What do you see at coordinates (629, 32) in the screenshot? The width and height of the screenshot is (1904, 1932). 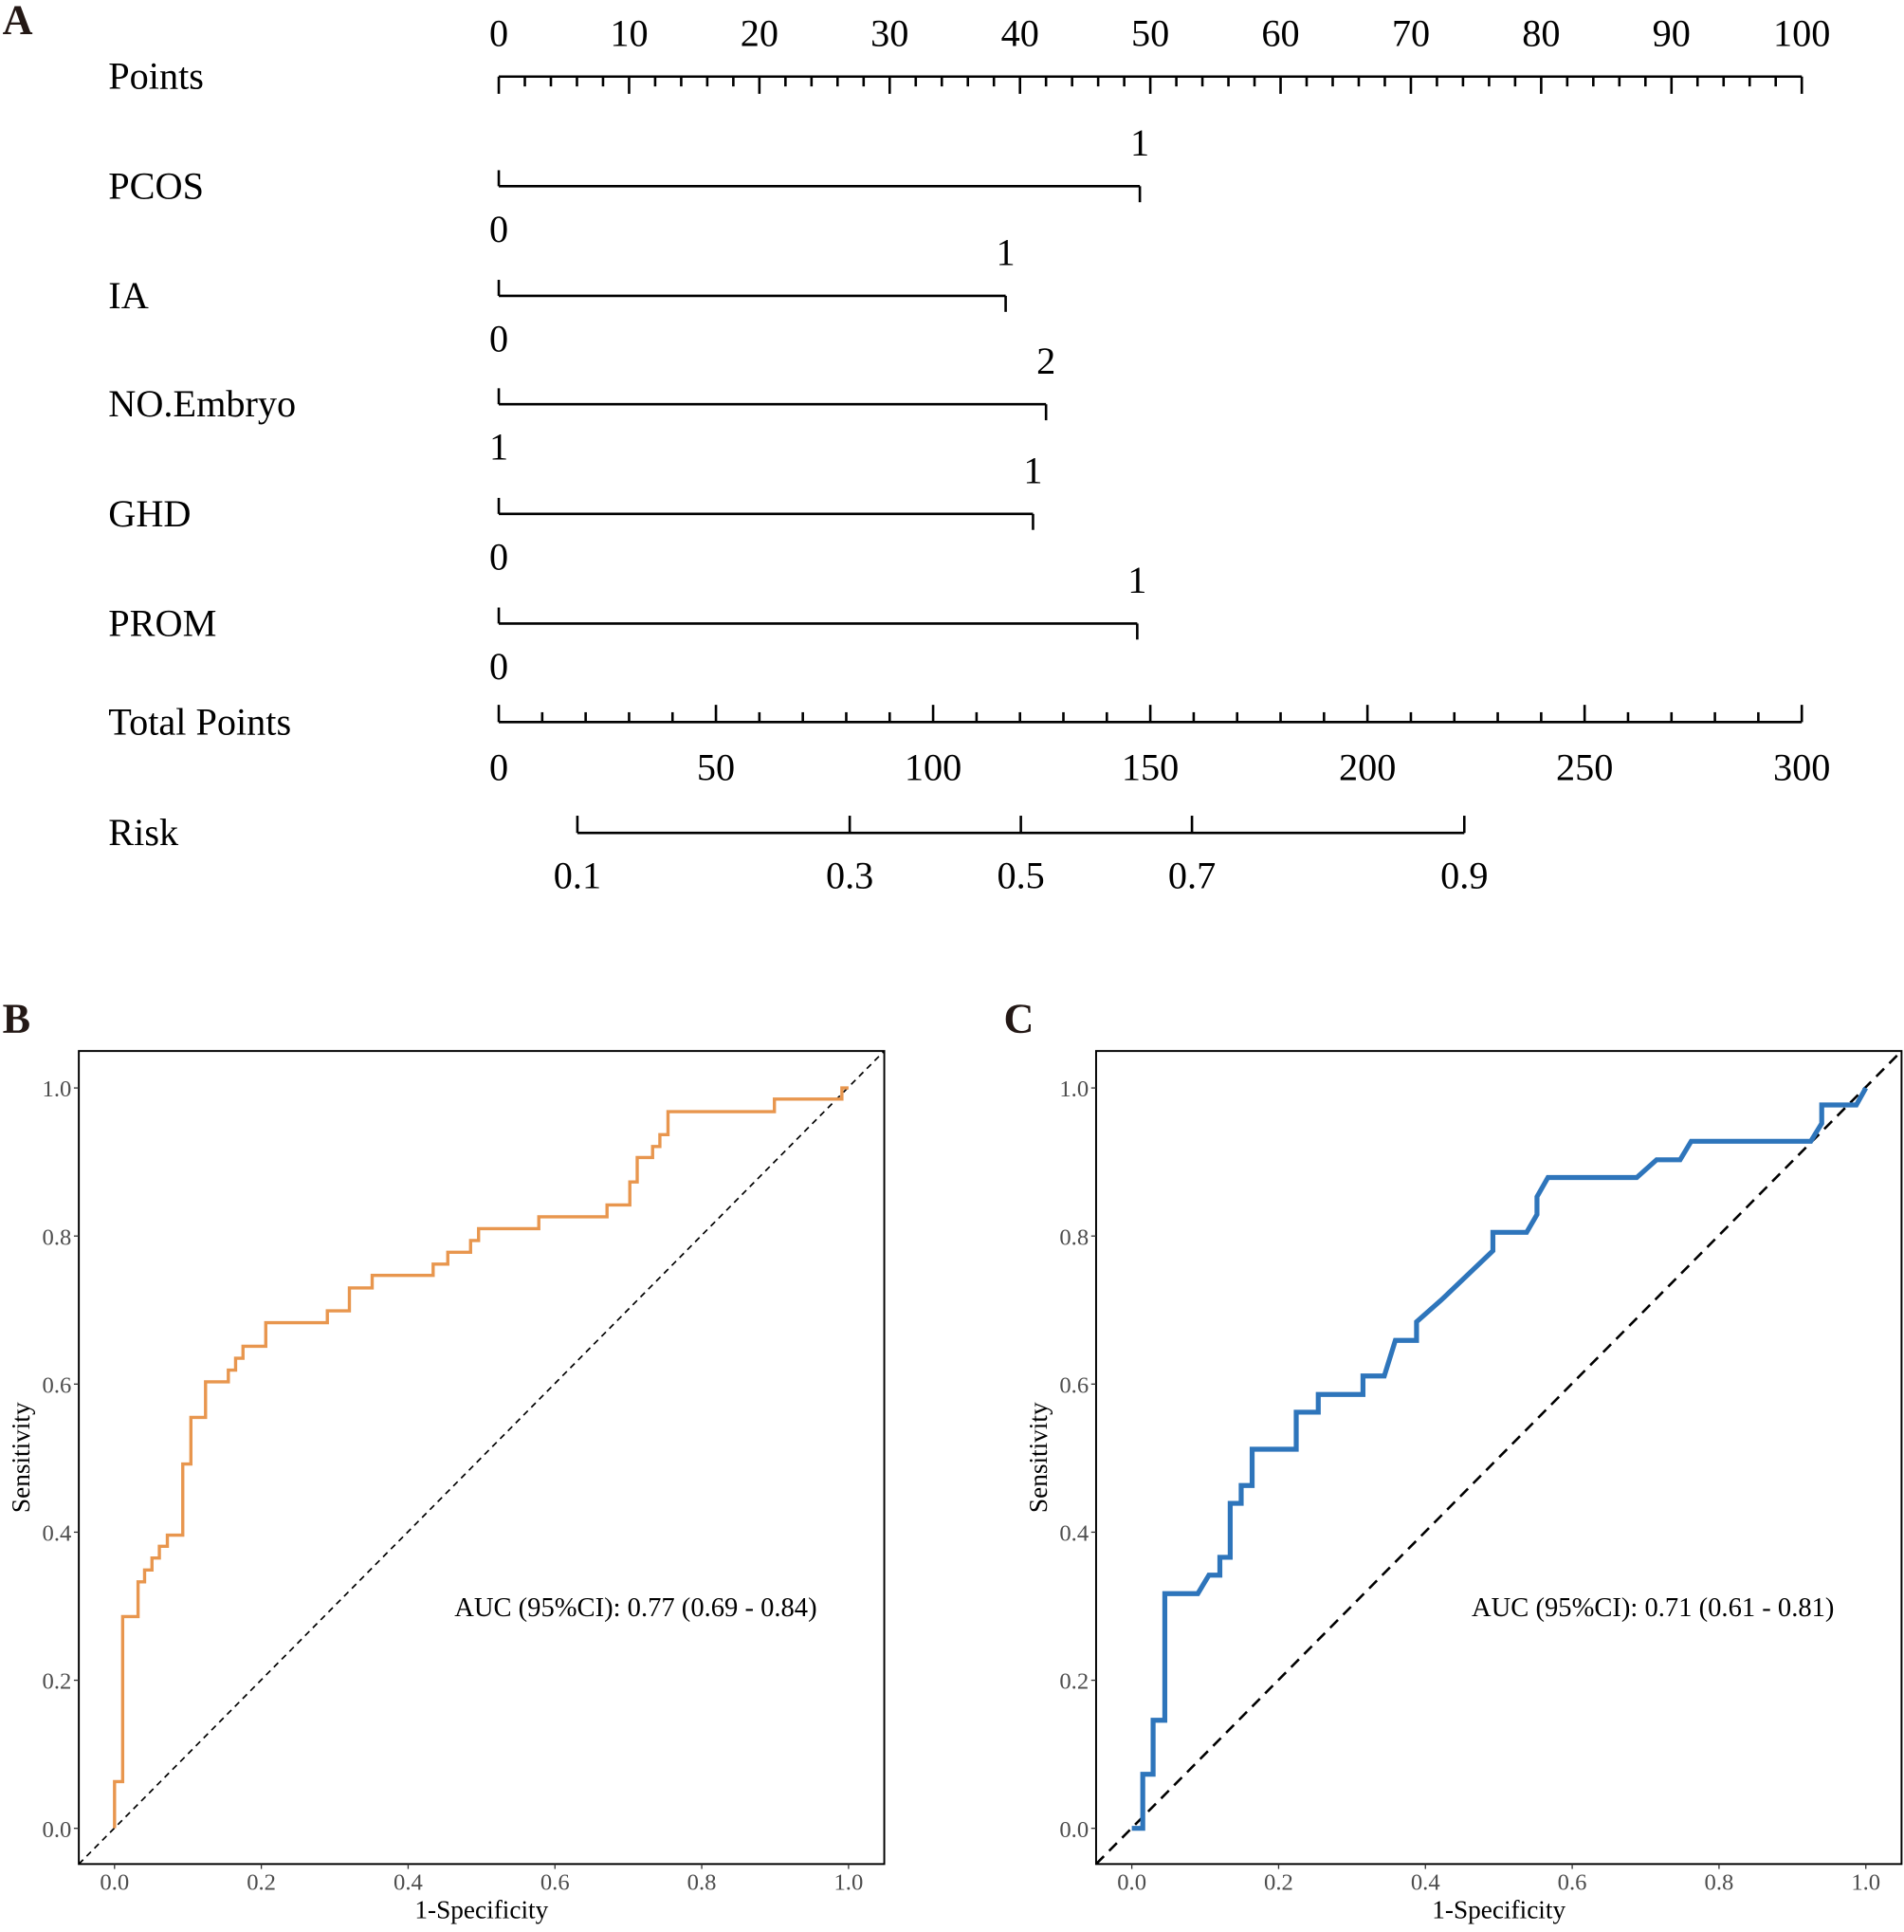 I see `points-tick-label: 10` at bounding box center [629, 32].